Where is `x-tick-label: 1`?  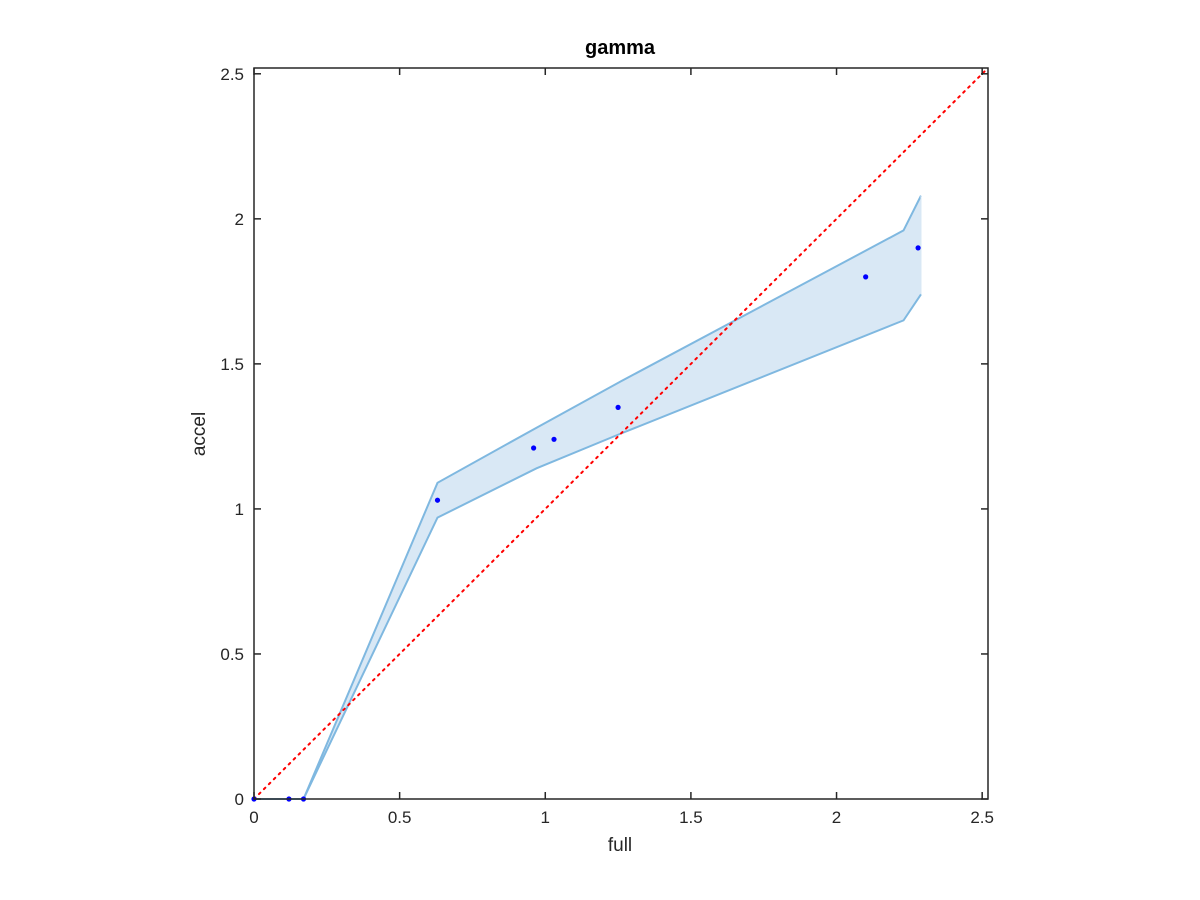
x-tick-label: 1 is located at coordinates (545, 817).